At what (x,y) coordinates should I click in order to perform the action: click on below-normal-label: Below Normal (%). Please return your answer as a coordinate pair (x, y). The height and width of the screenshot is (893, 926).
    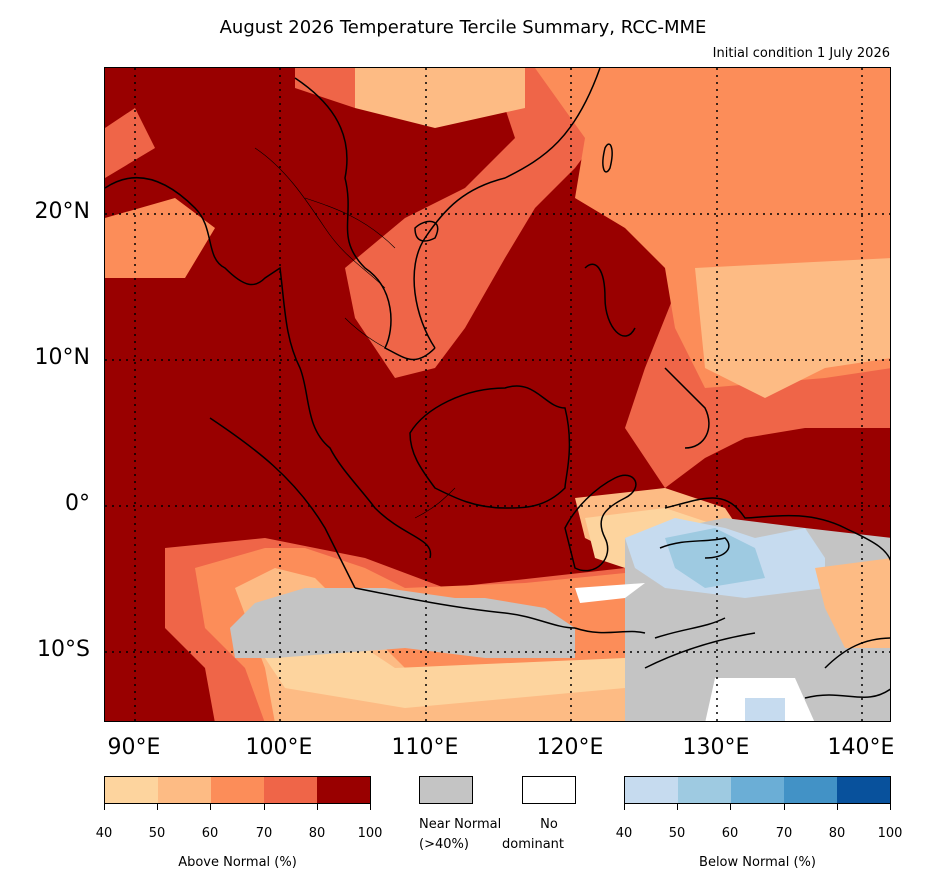
    Looking at the image, I should click on (757, 862).